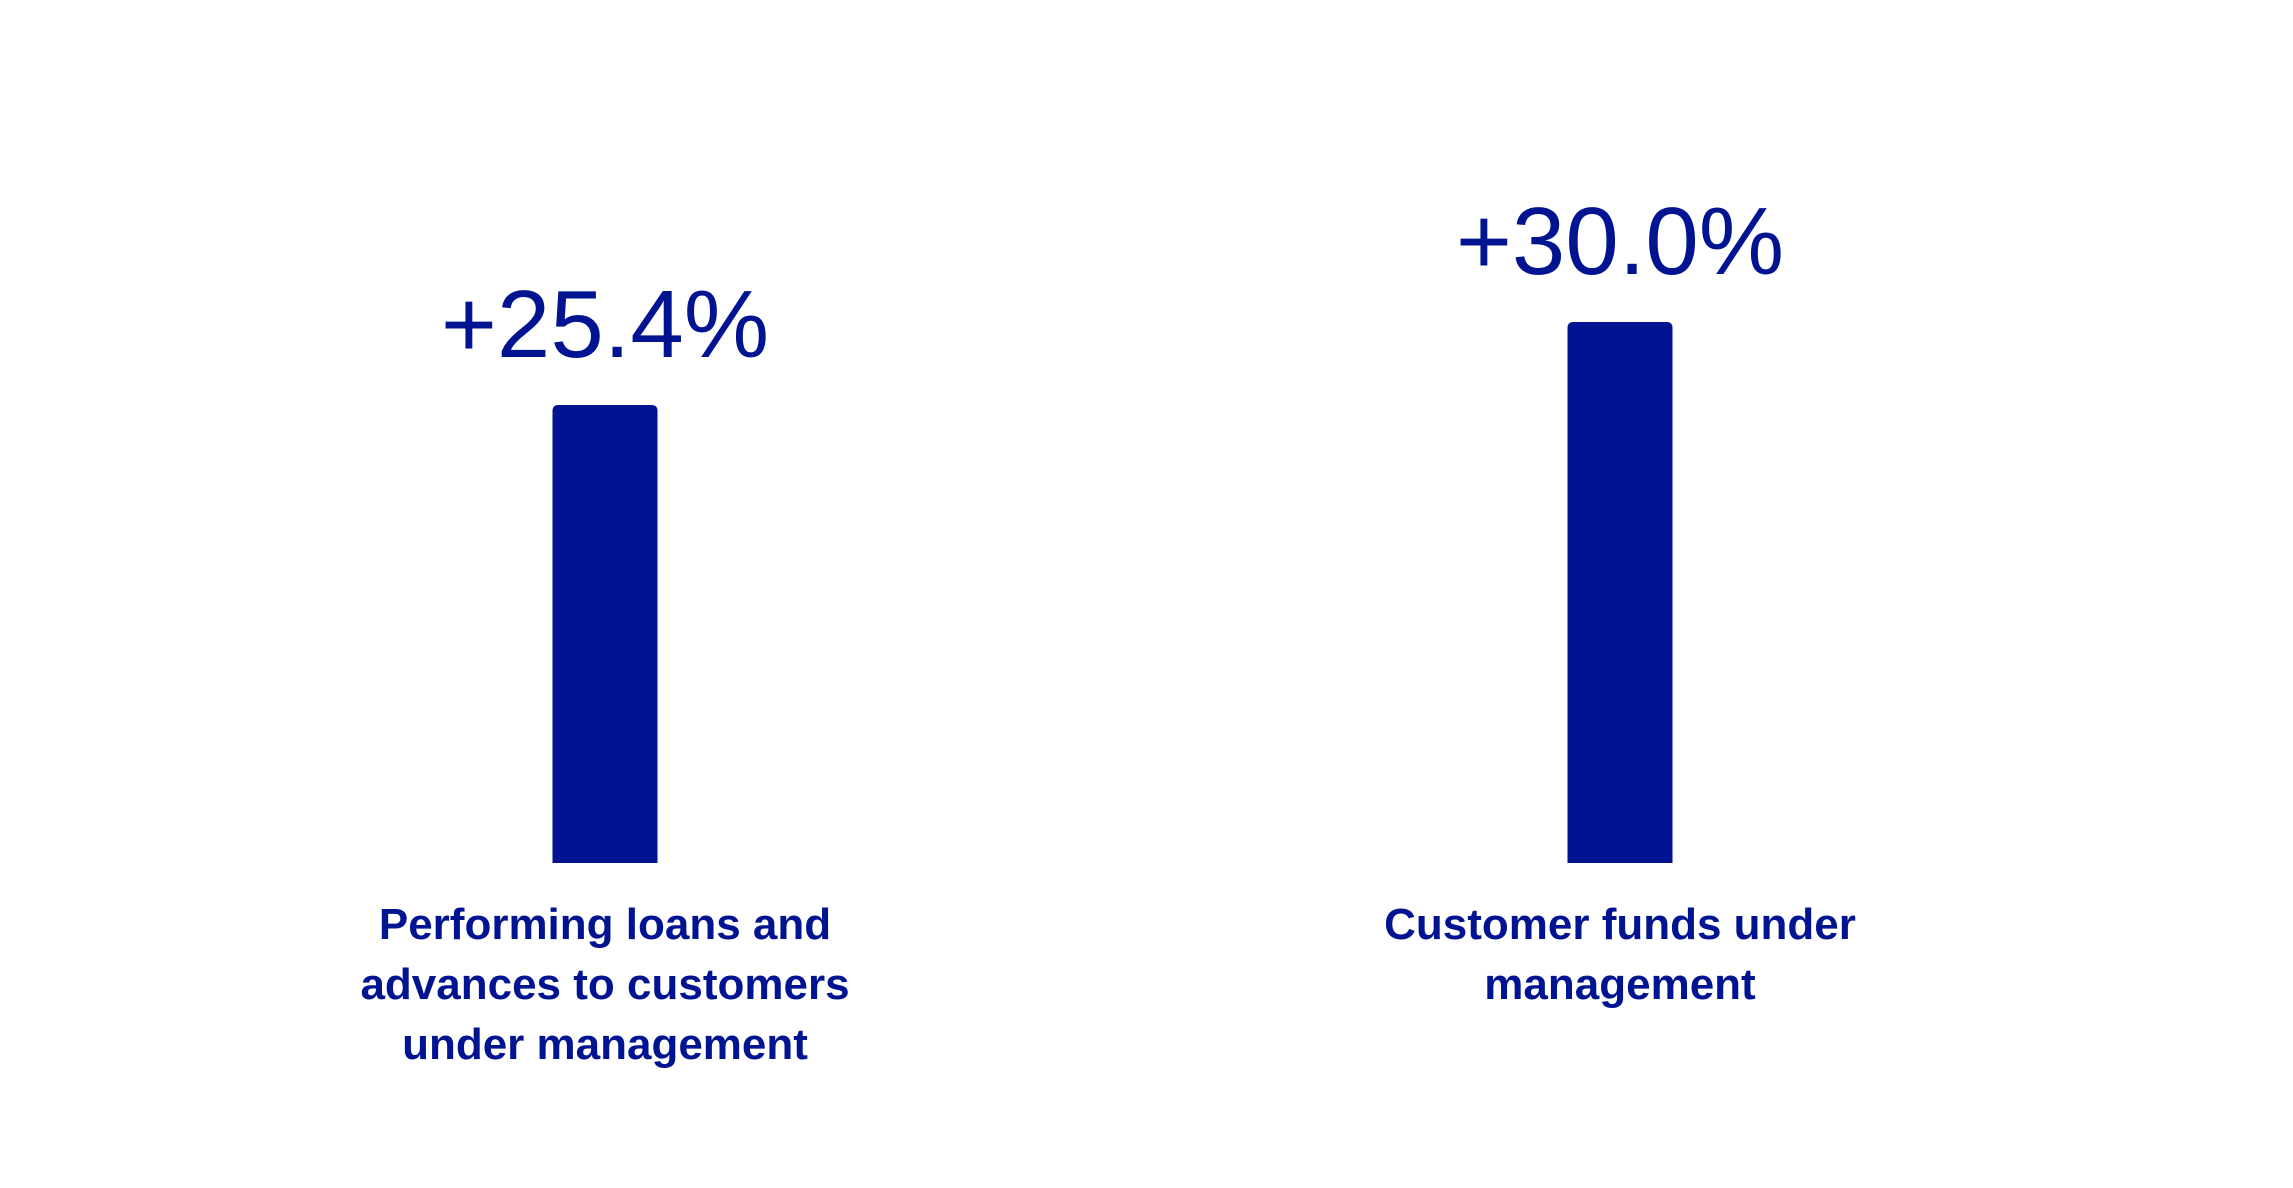 The image size is (2293, 1188). What do you see at coordinates (1620, 954) in the screenshot?
I see `category-label: Customer funds under management` at bounding box center [1620, 954].